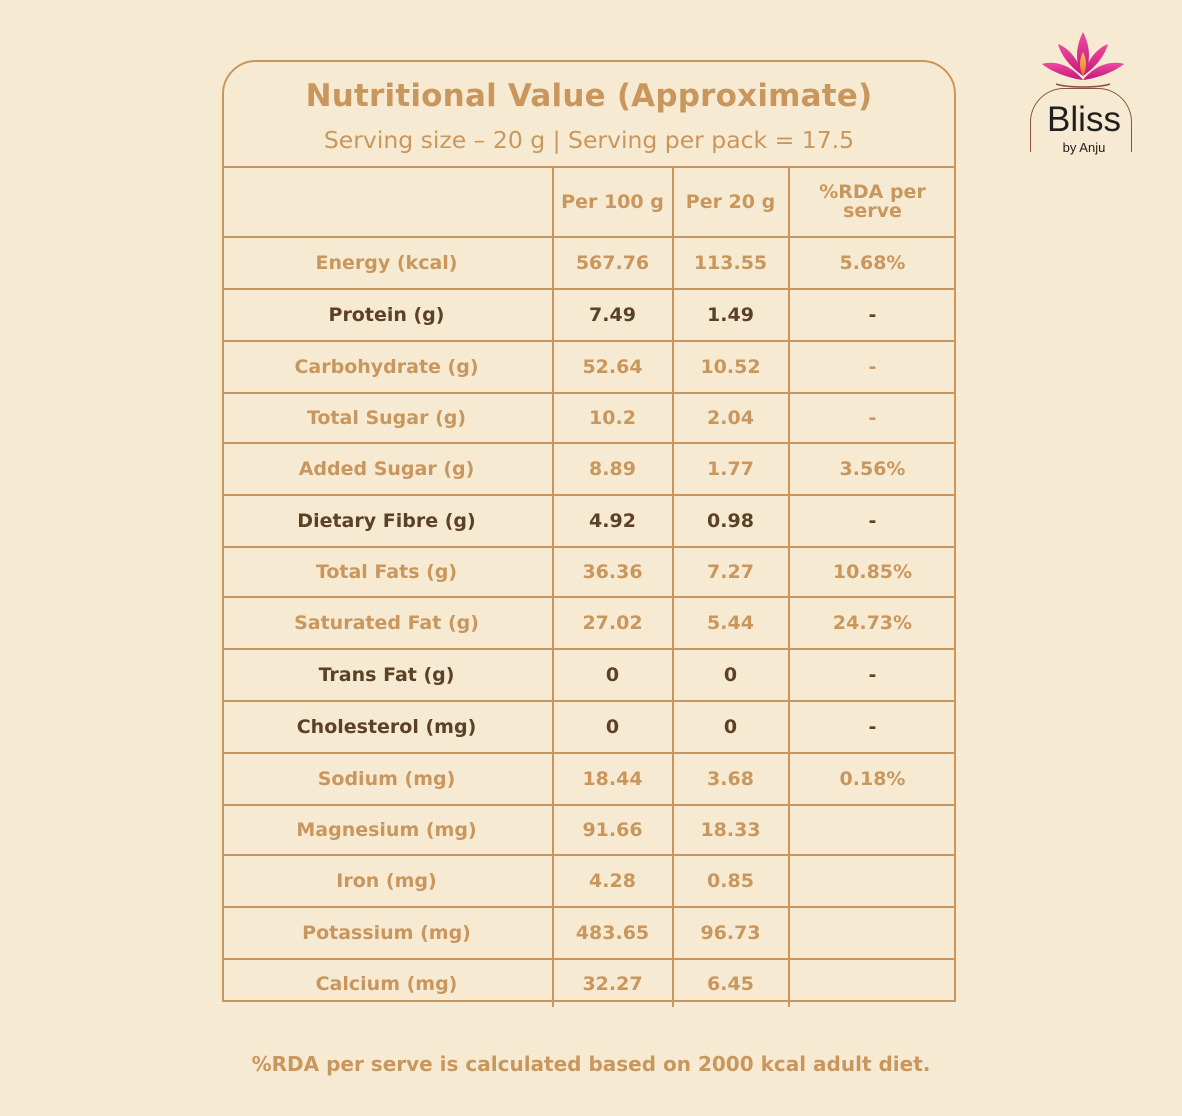  I want to click on column-header-per-100g: Per 100 g, so click(612, 202).